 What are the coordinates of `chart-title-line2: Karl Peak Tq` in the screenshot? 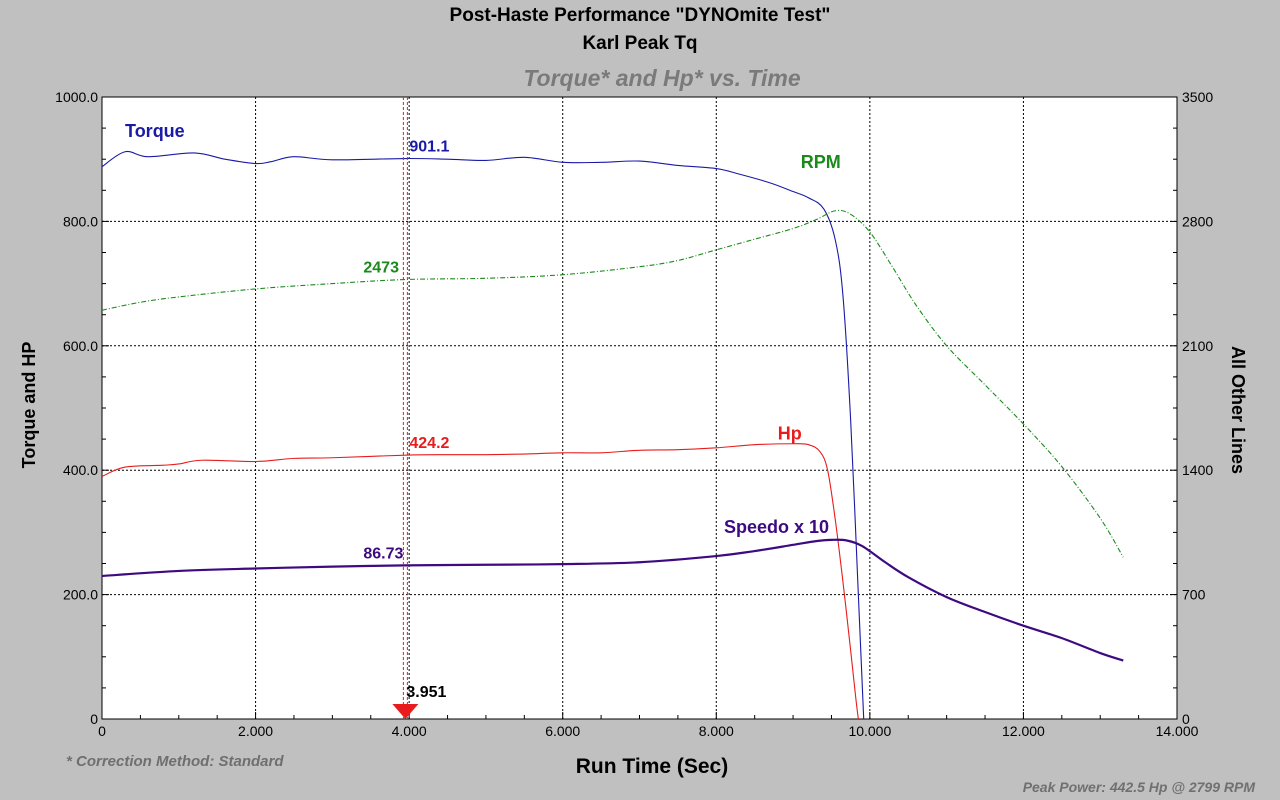 It's located at (639, 43).